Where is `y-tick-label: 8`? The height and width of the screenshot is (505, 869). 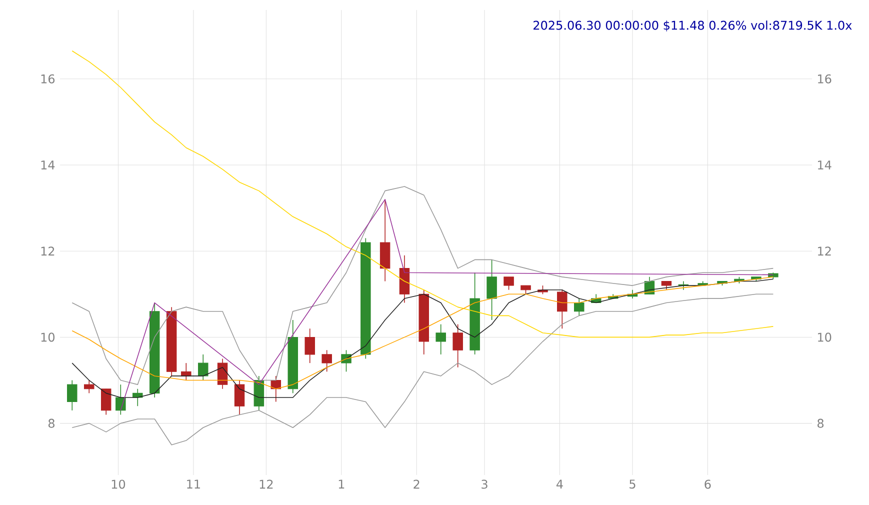 y-tick-label: 8 is located at coordinates (51, 423).